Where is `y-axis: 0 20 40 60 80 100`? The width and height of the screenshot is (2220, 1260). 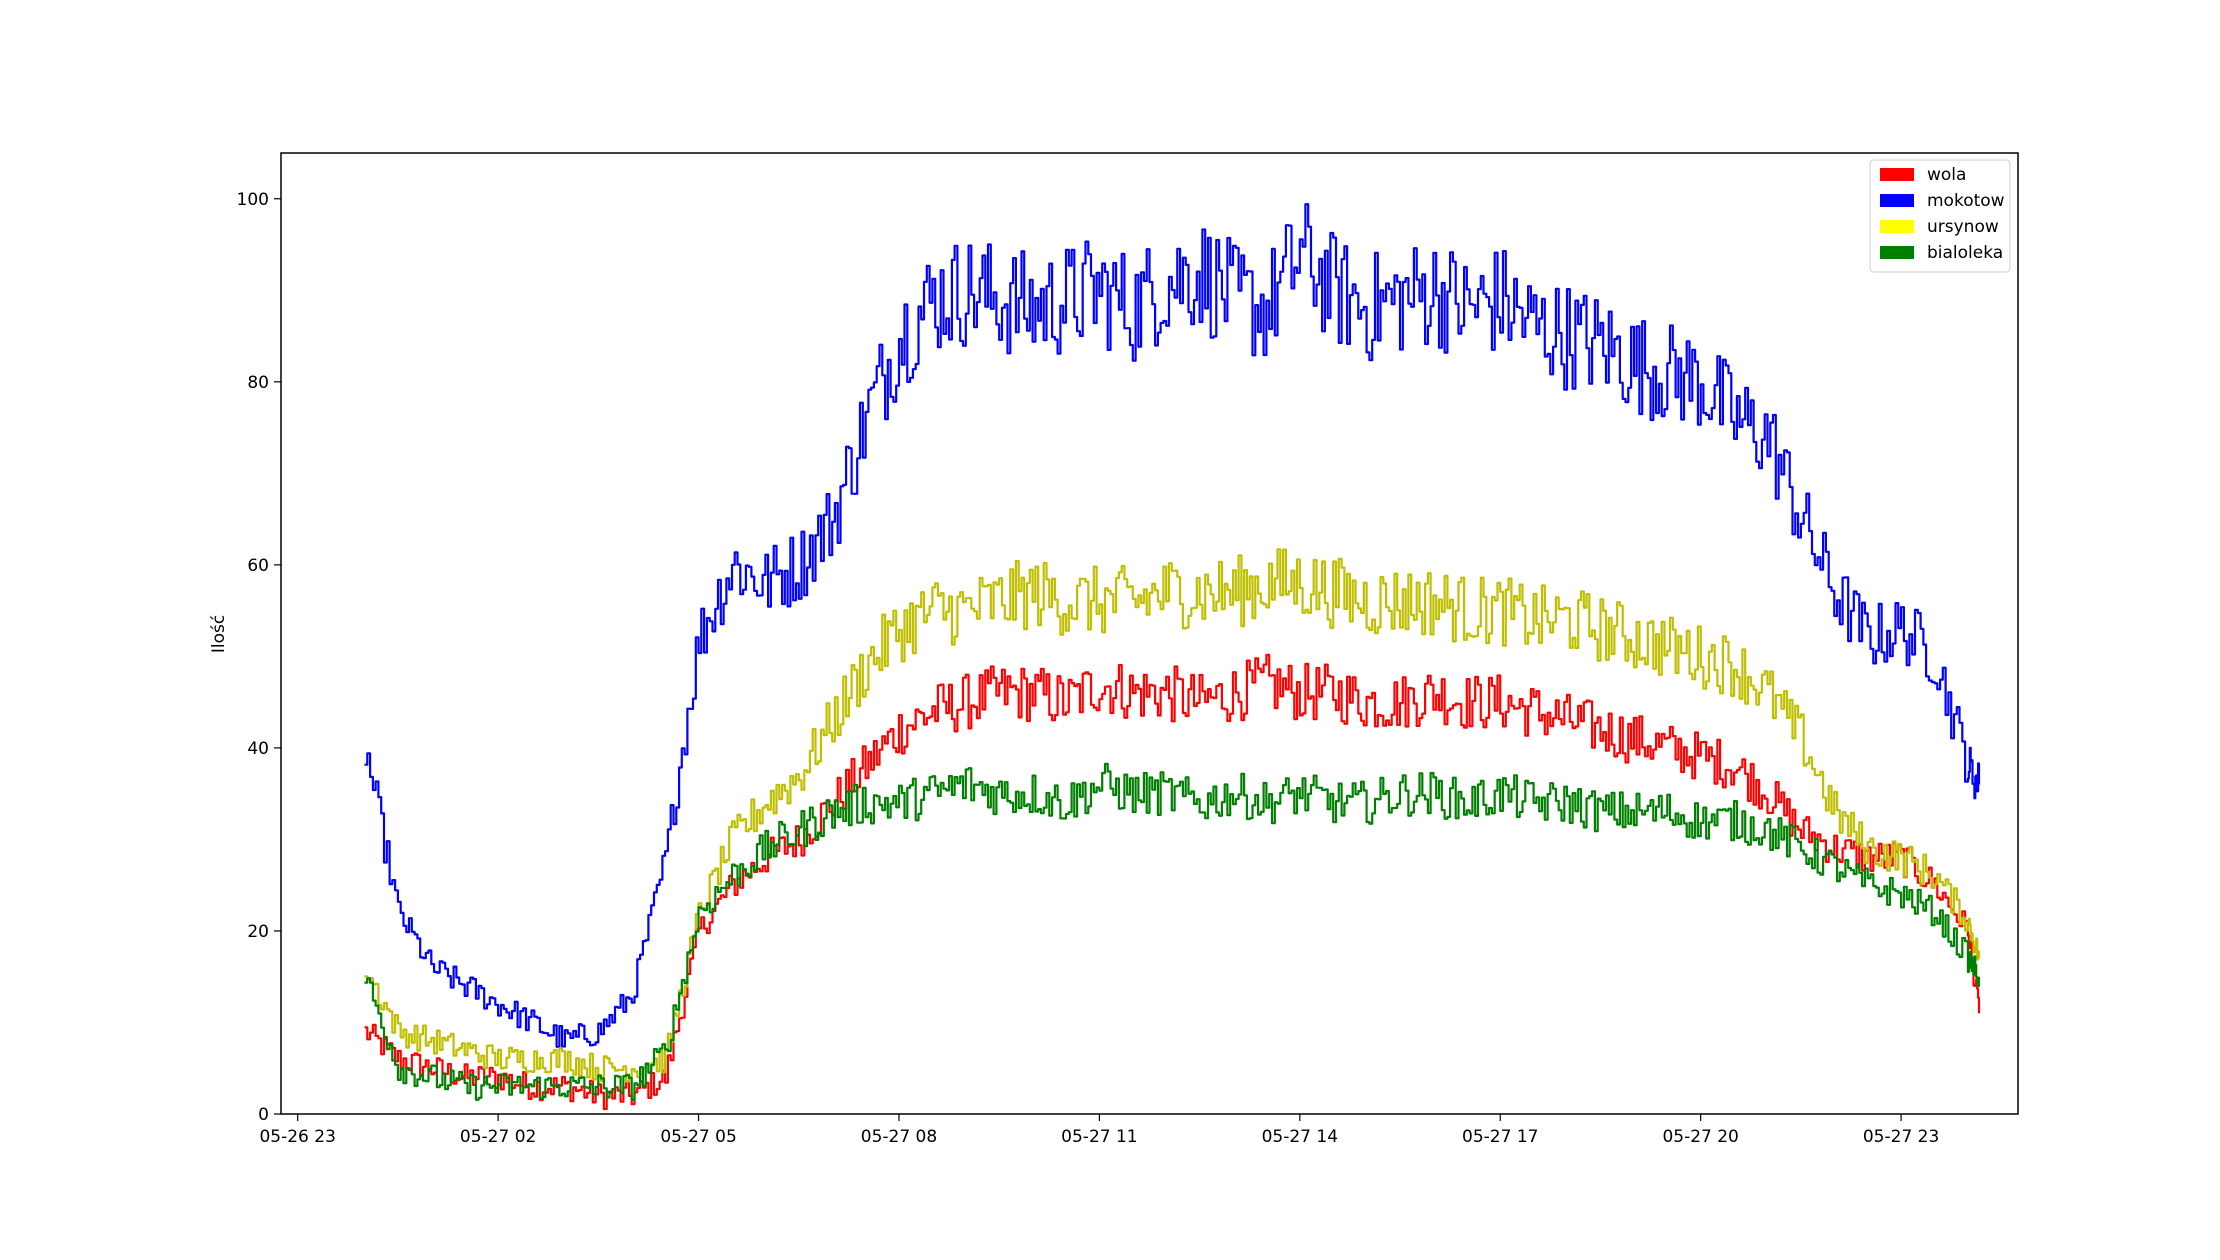
y-axis: 0 20 40 60 80 100 is located at coordinates (259, 657).